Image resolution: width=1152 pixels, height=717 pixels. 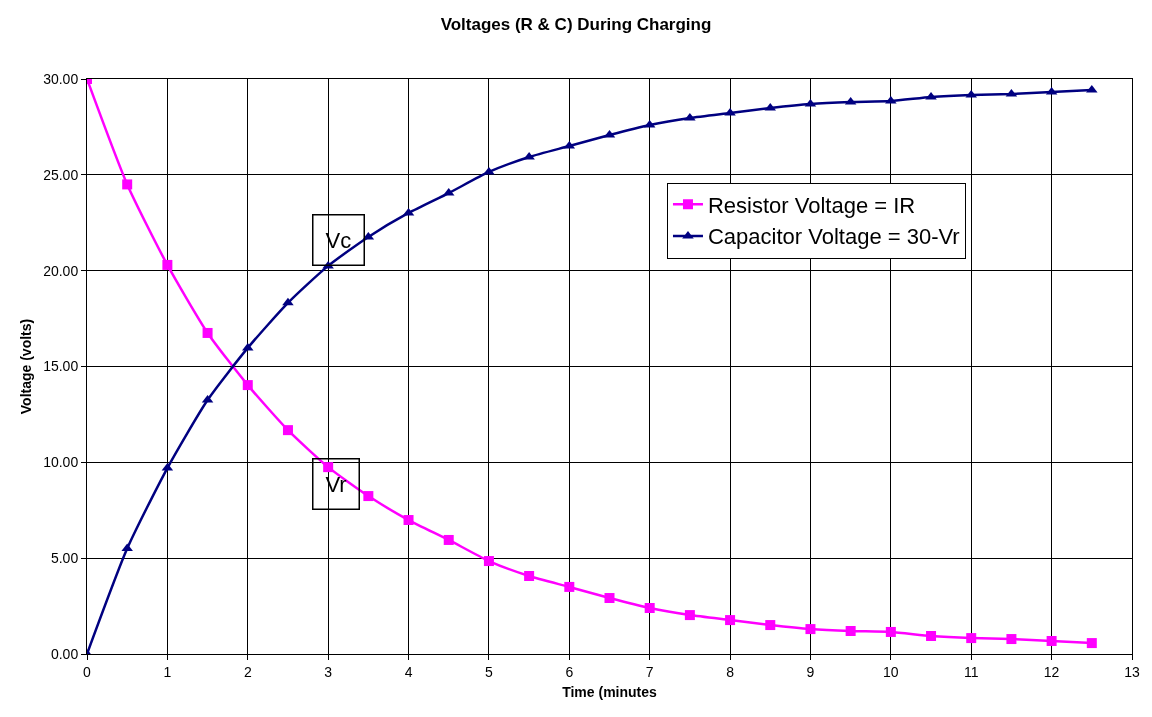 What do you see at coordinates (25, 366) in the screenshot?
I see `y-axis-title: Voltage (volts)` at bounding box center [25, 366].